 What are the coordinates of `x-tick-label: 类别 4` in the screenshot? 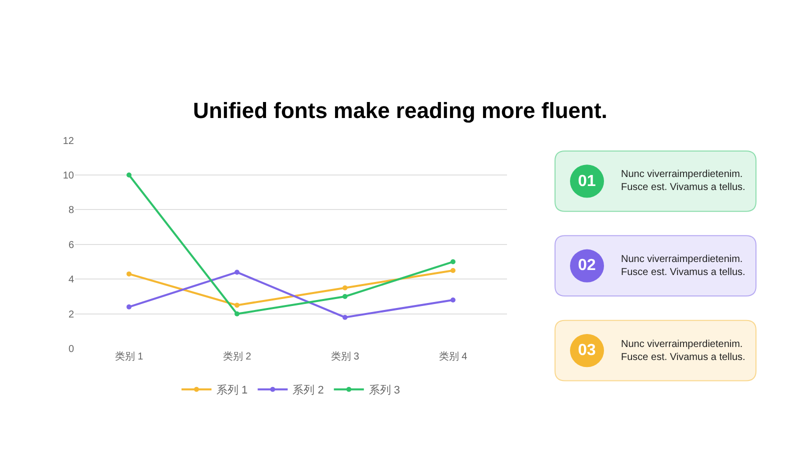 It's located at (453, 356).